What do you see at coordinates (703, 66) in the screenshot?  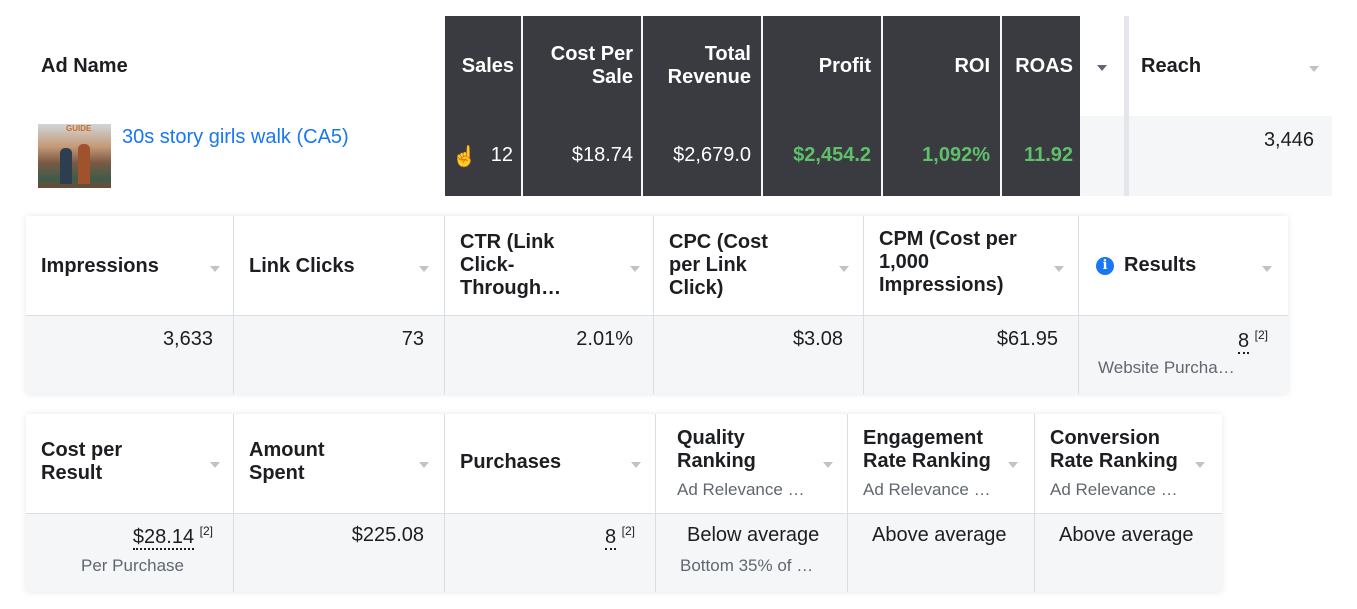 I see `column-header-total-revenue: Total Revenue` at bounding box center [703, 66].